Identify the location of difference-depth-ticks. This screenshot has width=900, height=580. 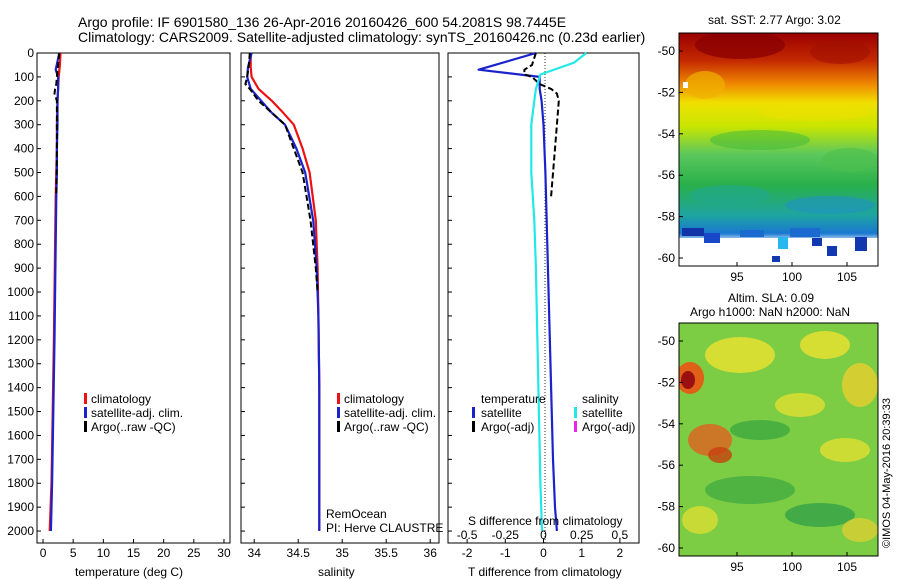
(450, 292).